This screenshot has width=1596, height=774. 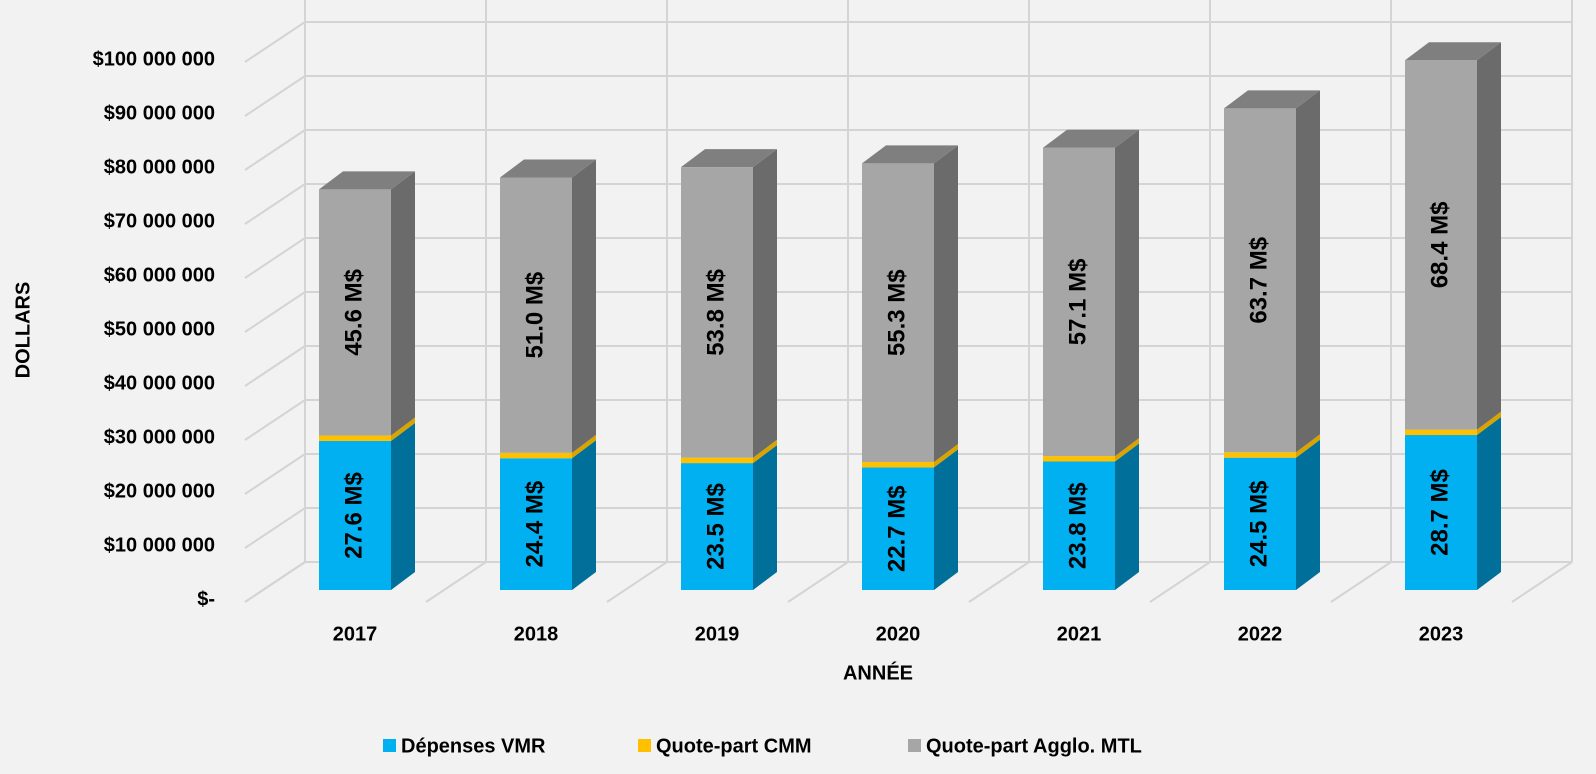 I want to click on data-label: 45.6 M$, so click(x=353, y=311).